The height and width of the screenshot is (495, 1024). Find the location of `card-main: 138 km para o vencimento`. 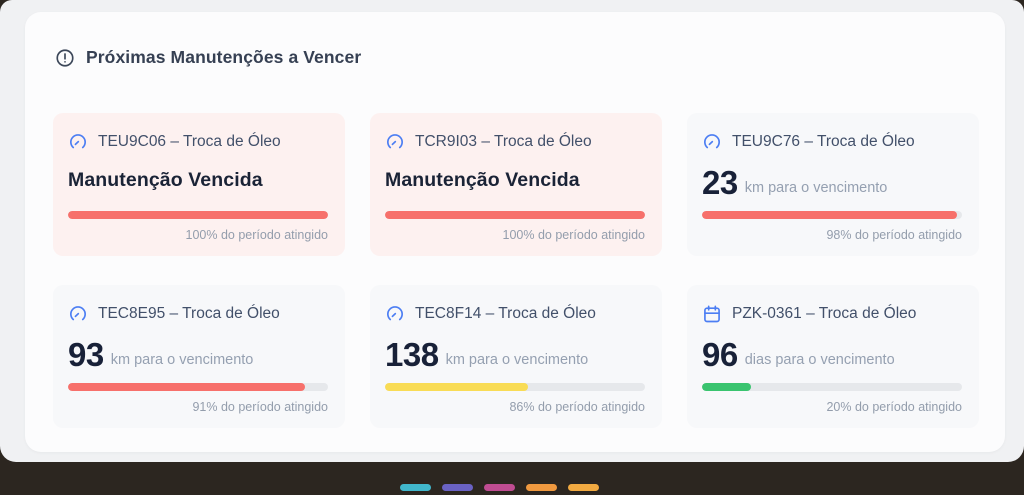

card-main: 138 km para o vencimento is located at coordinates (515, 347).